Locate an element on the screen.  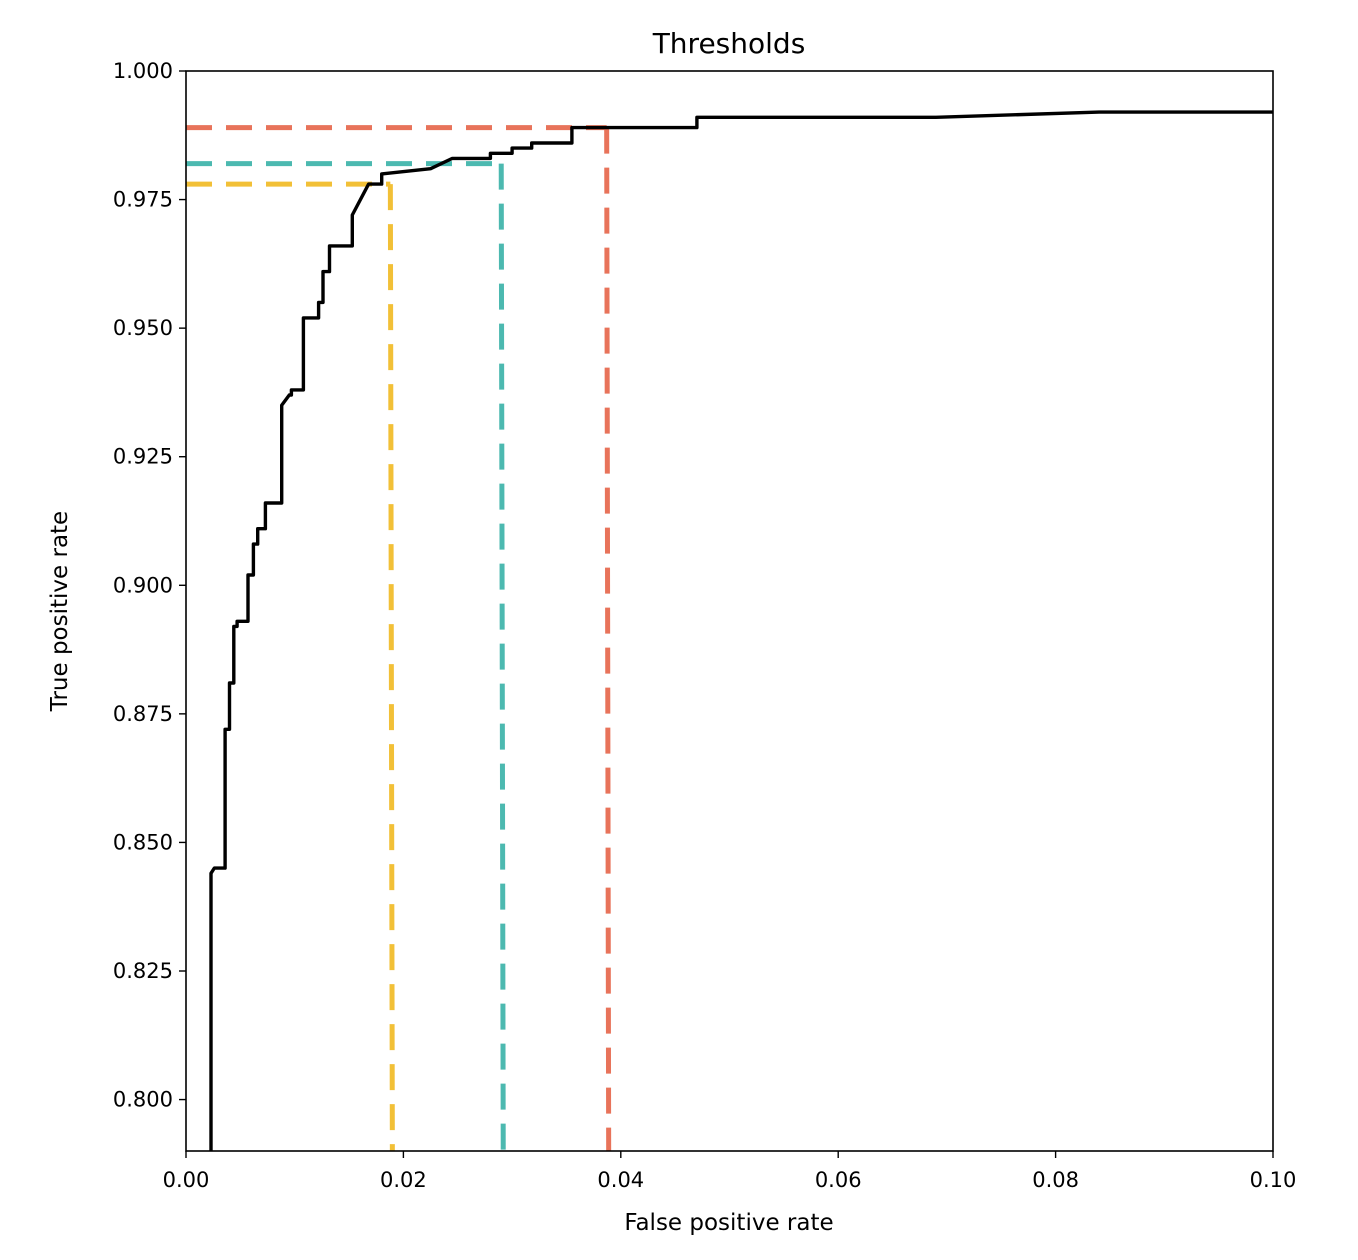
x-tick-label: 0.00 is located at coordinates (186, 1180).